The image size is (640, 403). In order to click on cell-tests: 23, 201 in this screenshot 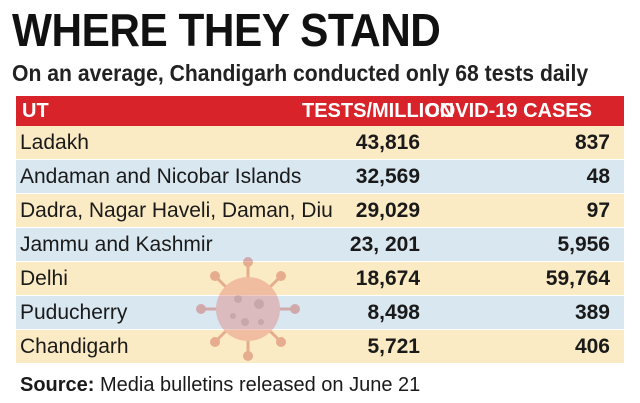, I will do `click(384, 244)`.